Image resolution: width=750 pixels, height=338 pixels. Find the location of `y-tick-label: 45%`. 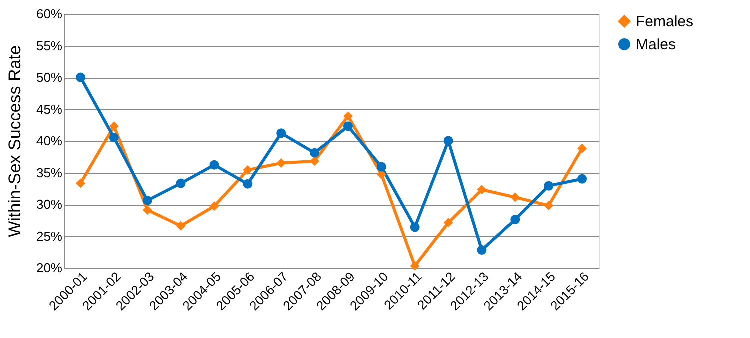

y-tick-label: 45% is located at coordinates (49, 109).